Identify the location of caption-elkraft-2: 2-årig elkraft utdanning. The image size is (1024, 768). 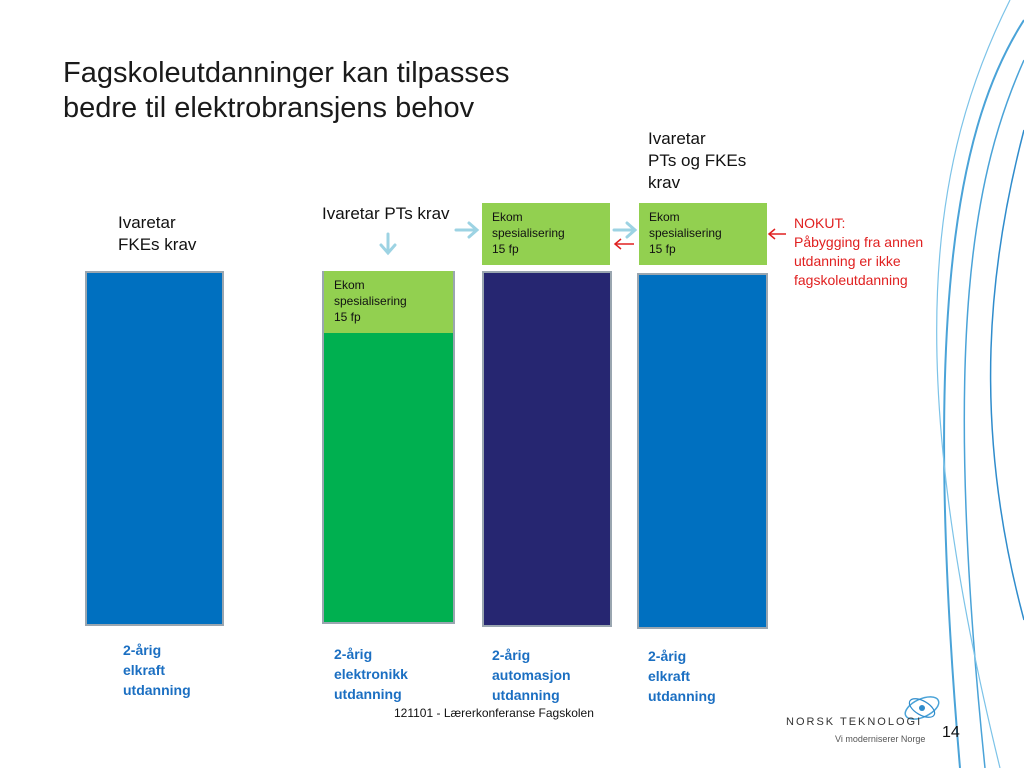
(682, 676).